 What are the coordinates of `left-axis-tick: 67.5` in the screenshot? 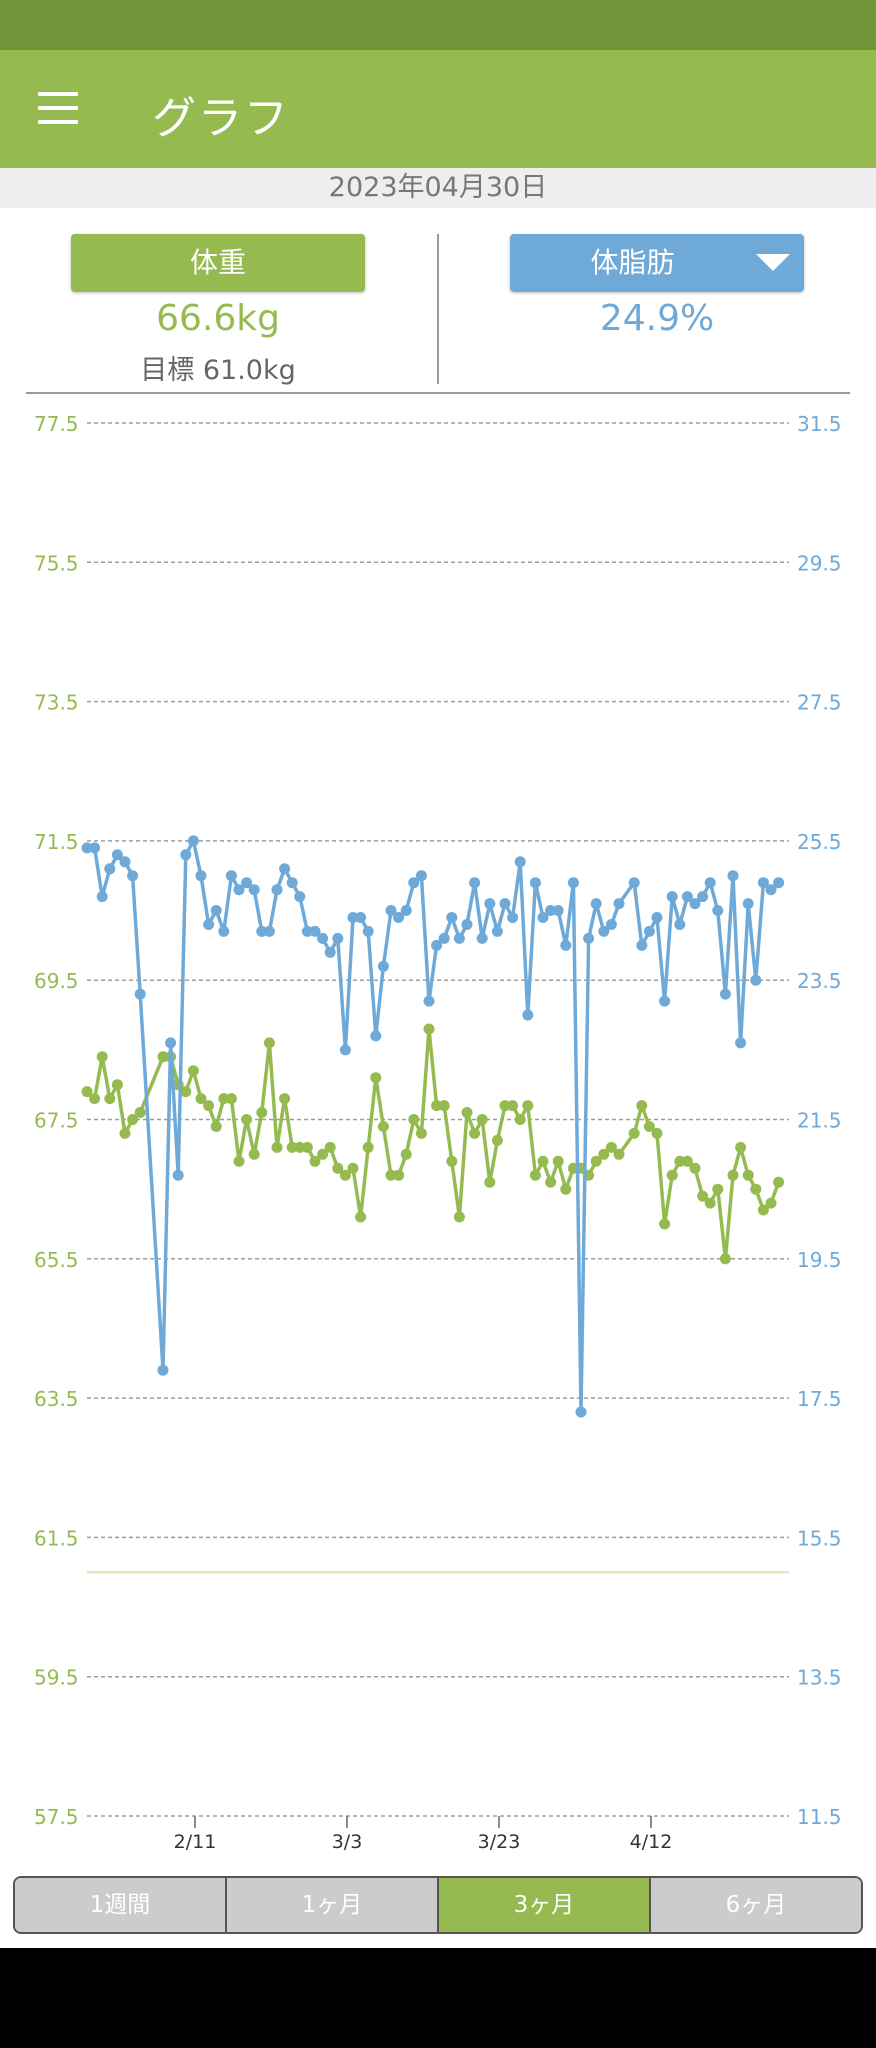 It's located at (56, 1121).